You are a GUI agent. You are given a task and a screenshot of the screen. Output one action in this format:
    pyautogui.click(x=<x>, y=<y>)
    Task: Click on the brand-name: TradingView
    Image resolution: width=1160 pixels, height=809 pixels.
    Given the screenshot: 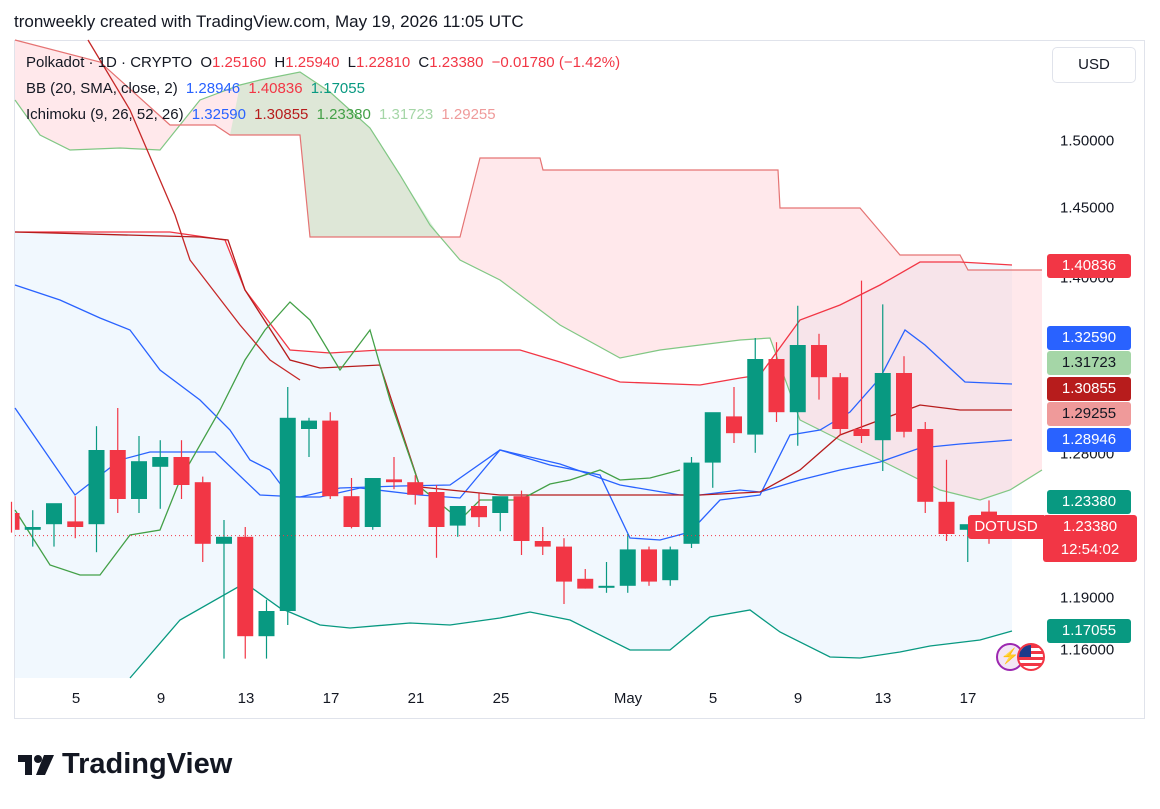 What is the action you would take?
    pyautogui.click(x=147, y=764)
    